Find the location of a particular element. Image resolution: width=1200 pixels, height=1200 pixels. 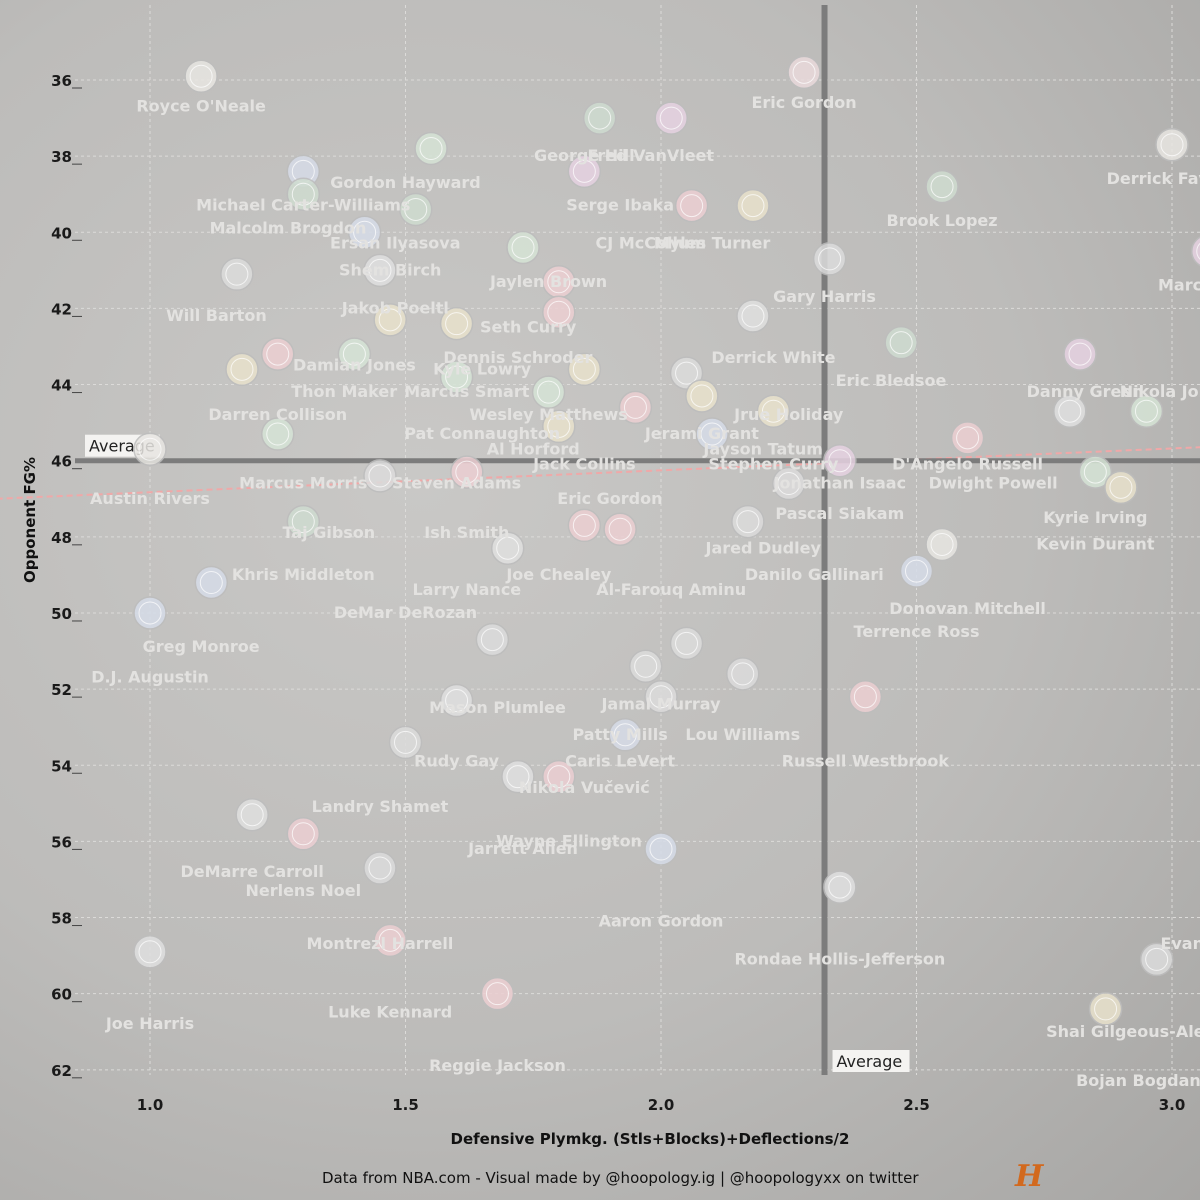

point-label-96: Evan Fournier is located at coordinates (1180, 943).